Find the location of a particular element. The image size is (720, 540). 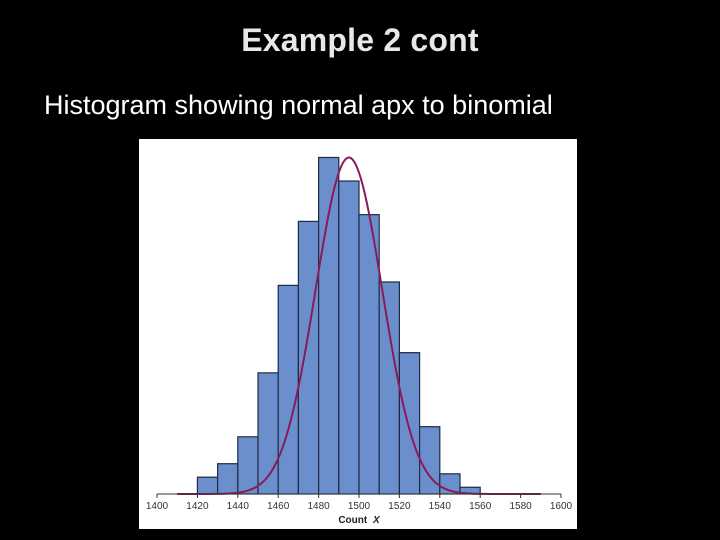

x-tick-label: 1400 is located at coordinates (157, 506).